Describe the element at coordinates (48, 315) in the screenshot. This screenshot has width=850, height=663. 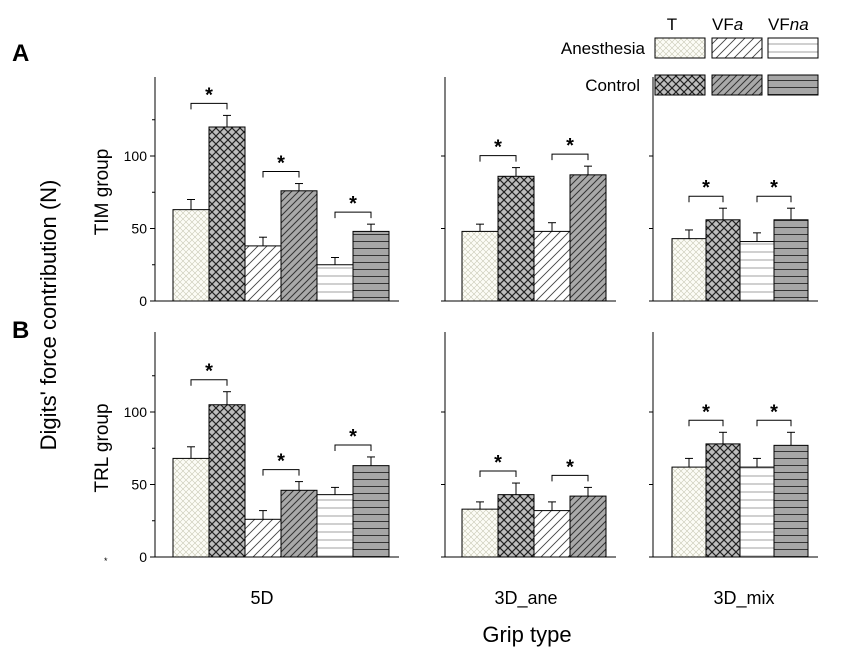
I see `y-axis-title: Digits' force contribution (N)` at that location.